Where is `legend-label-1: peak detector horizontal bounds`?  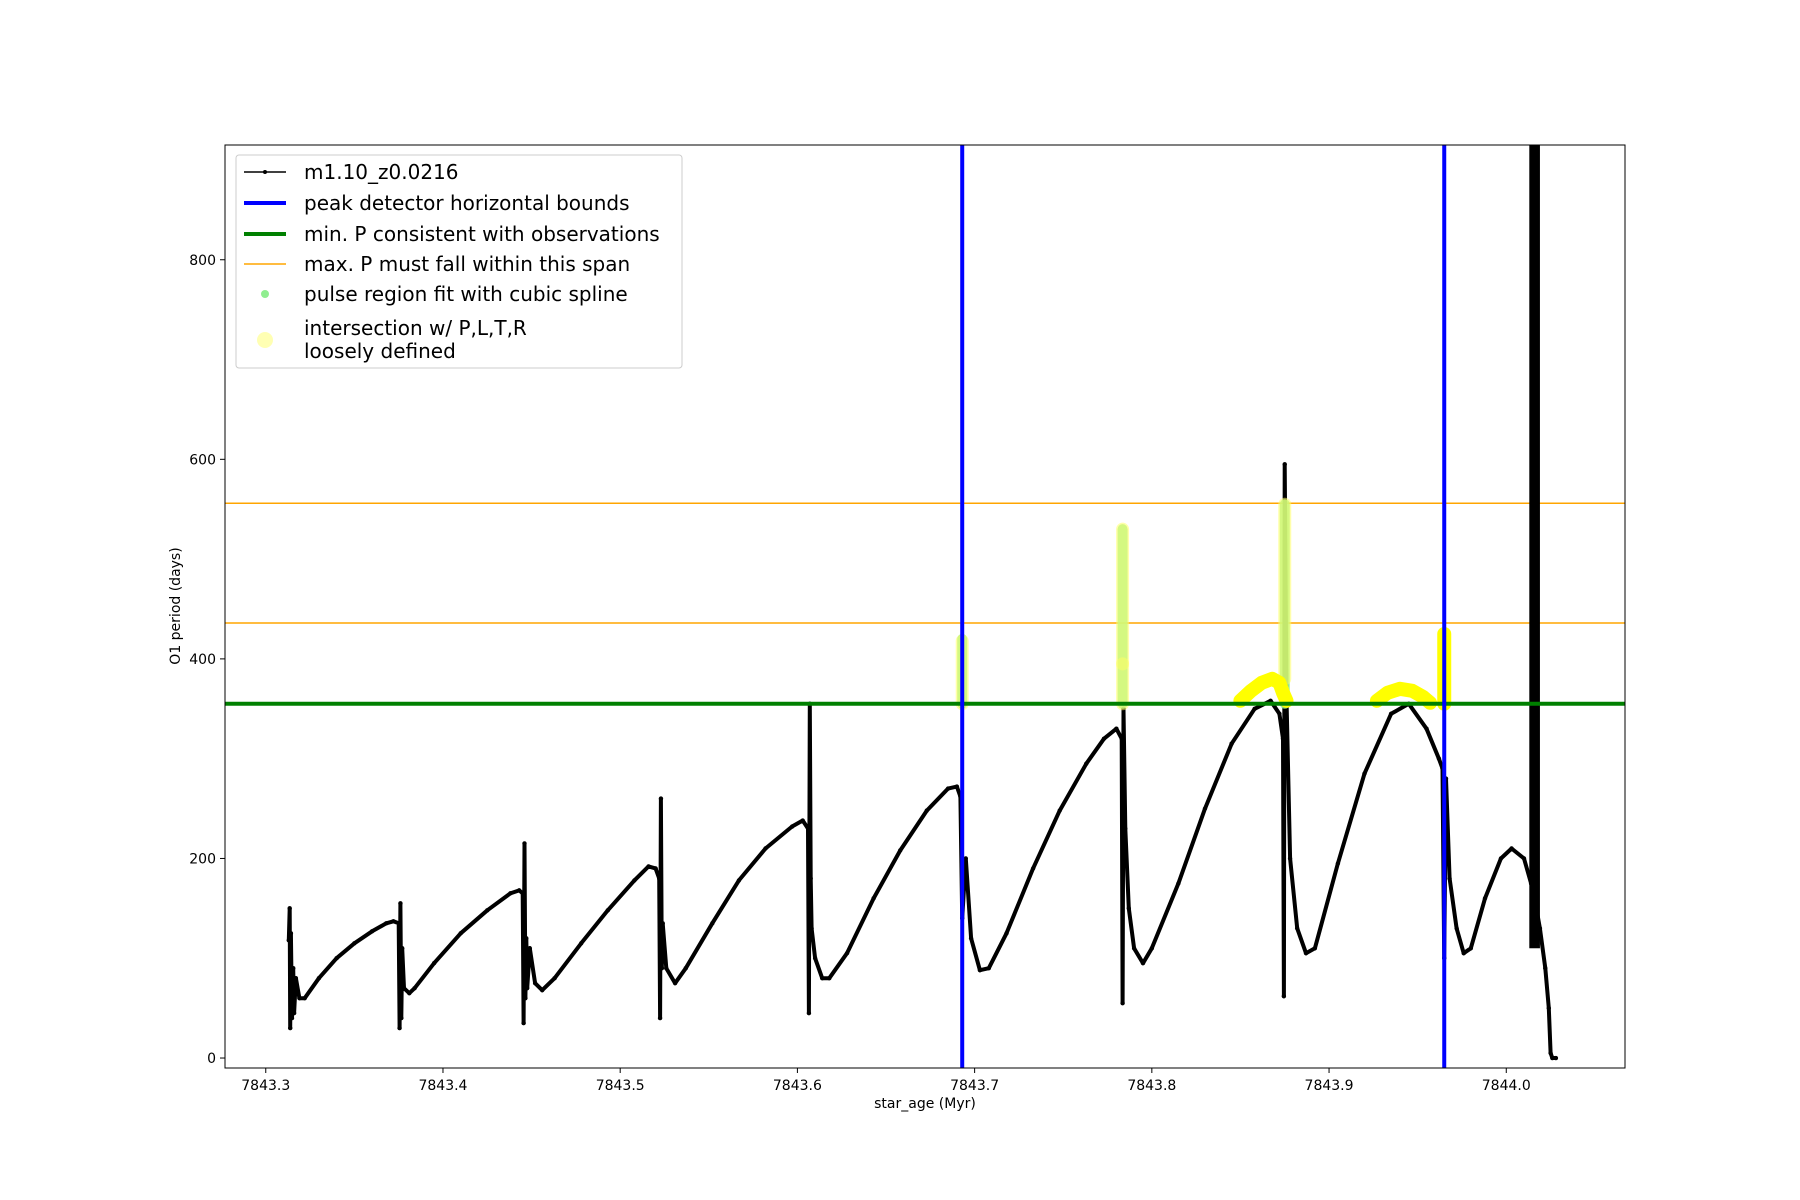
legend-label-1: peak detector horizontal bounds is located at coordinates (467, 203).